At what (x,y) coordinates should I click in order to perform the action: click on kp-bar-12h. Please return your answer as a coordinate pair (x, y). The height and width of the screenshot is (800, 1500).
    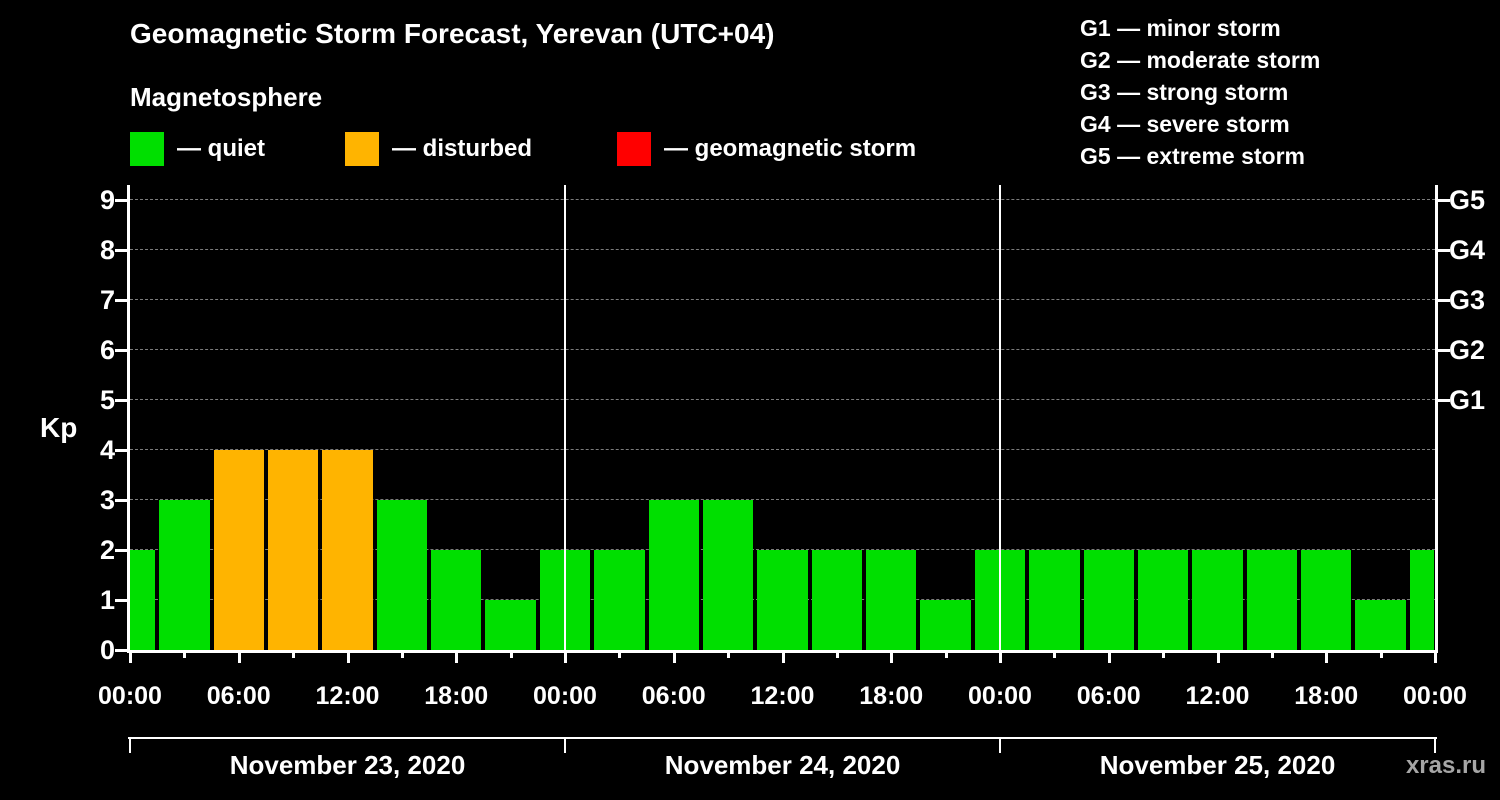
    Looking at the image, I should click on (347, 550).